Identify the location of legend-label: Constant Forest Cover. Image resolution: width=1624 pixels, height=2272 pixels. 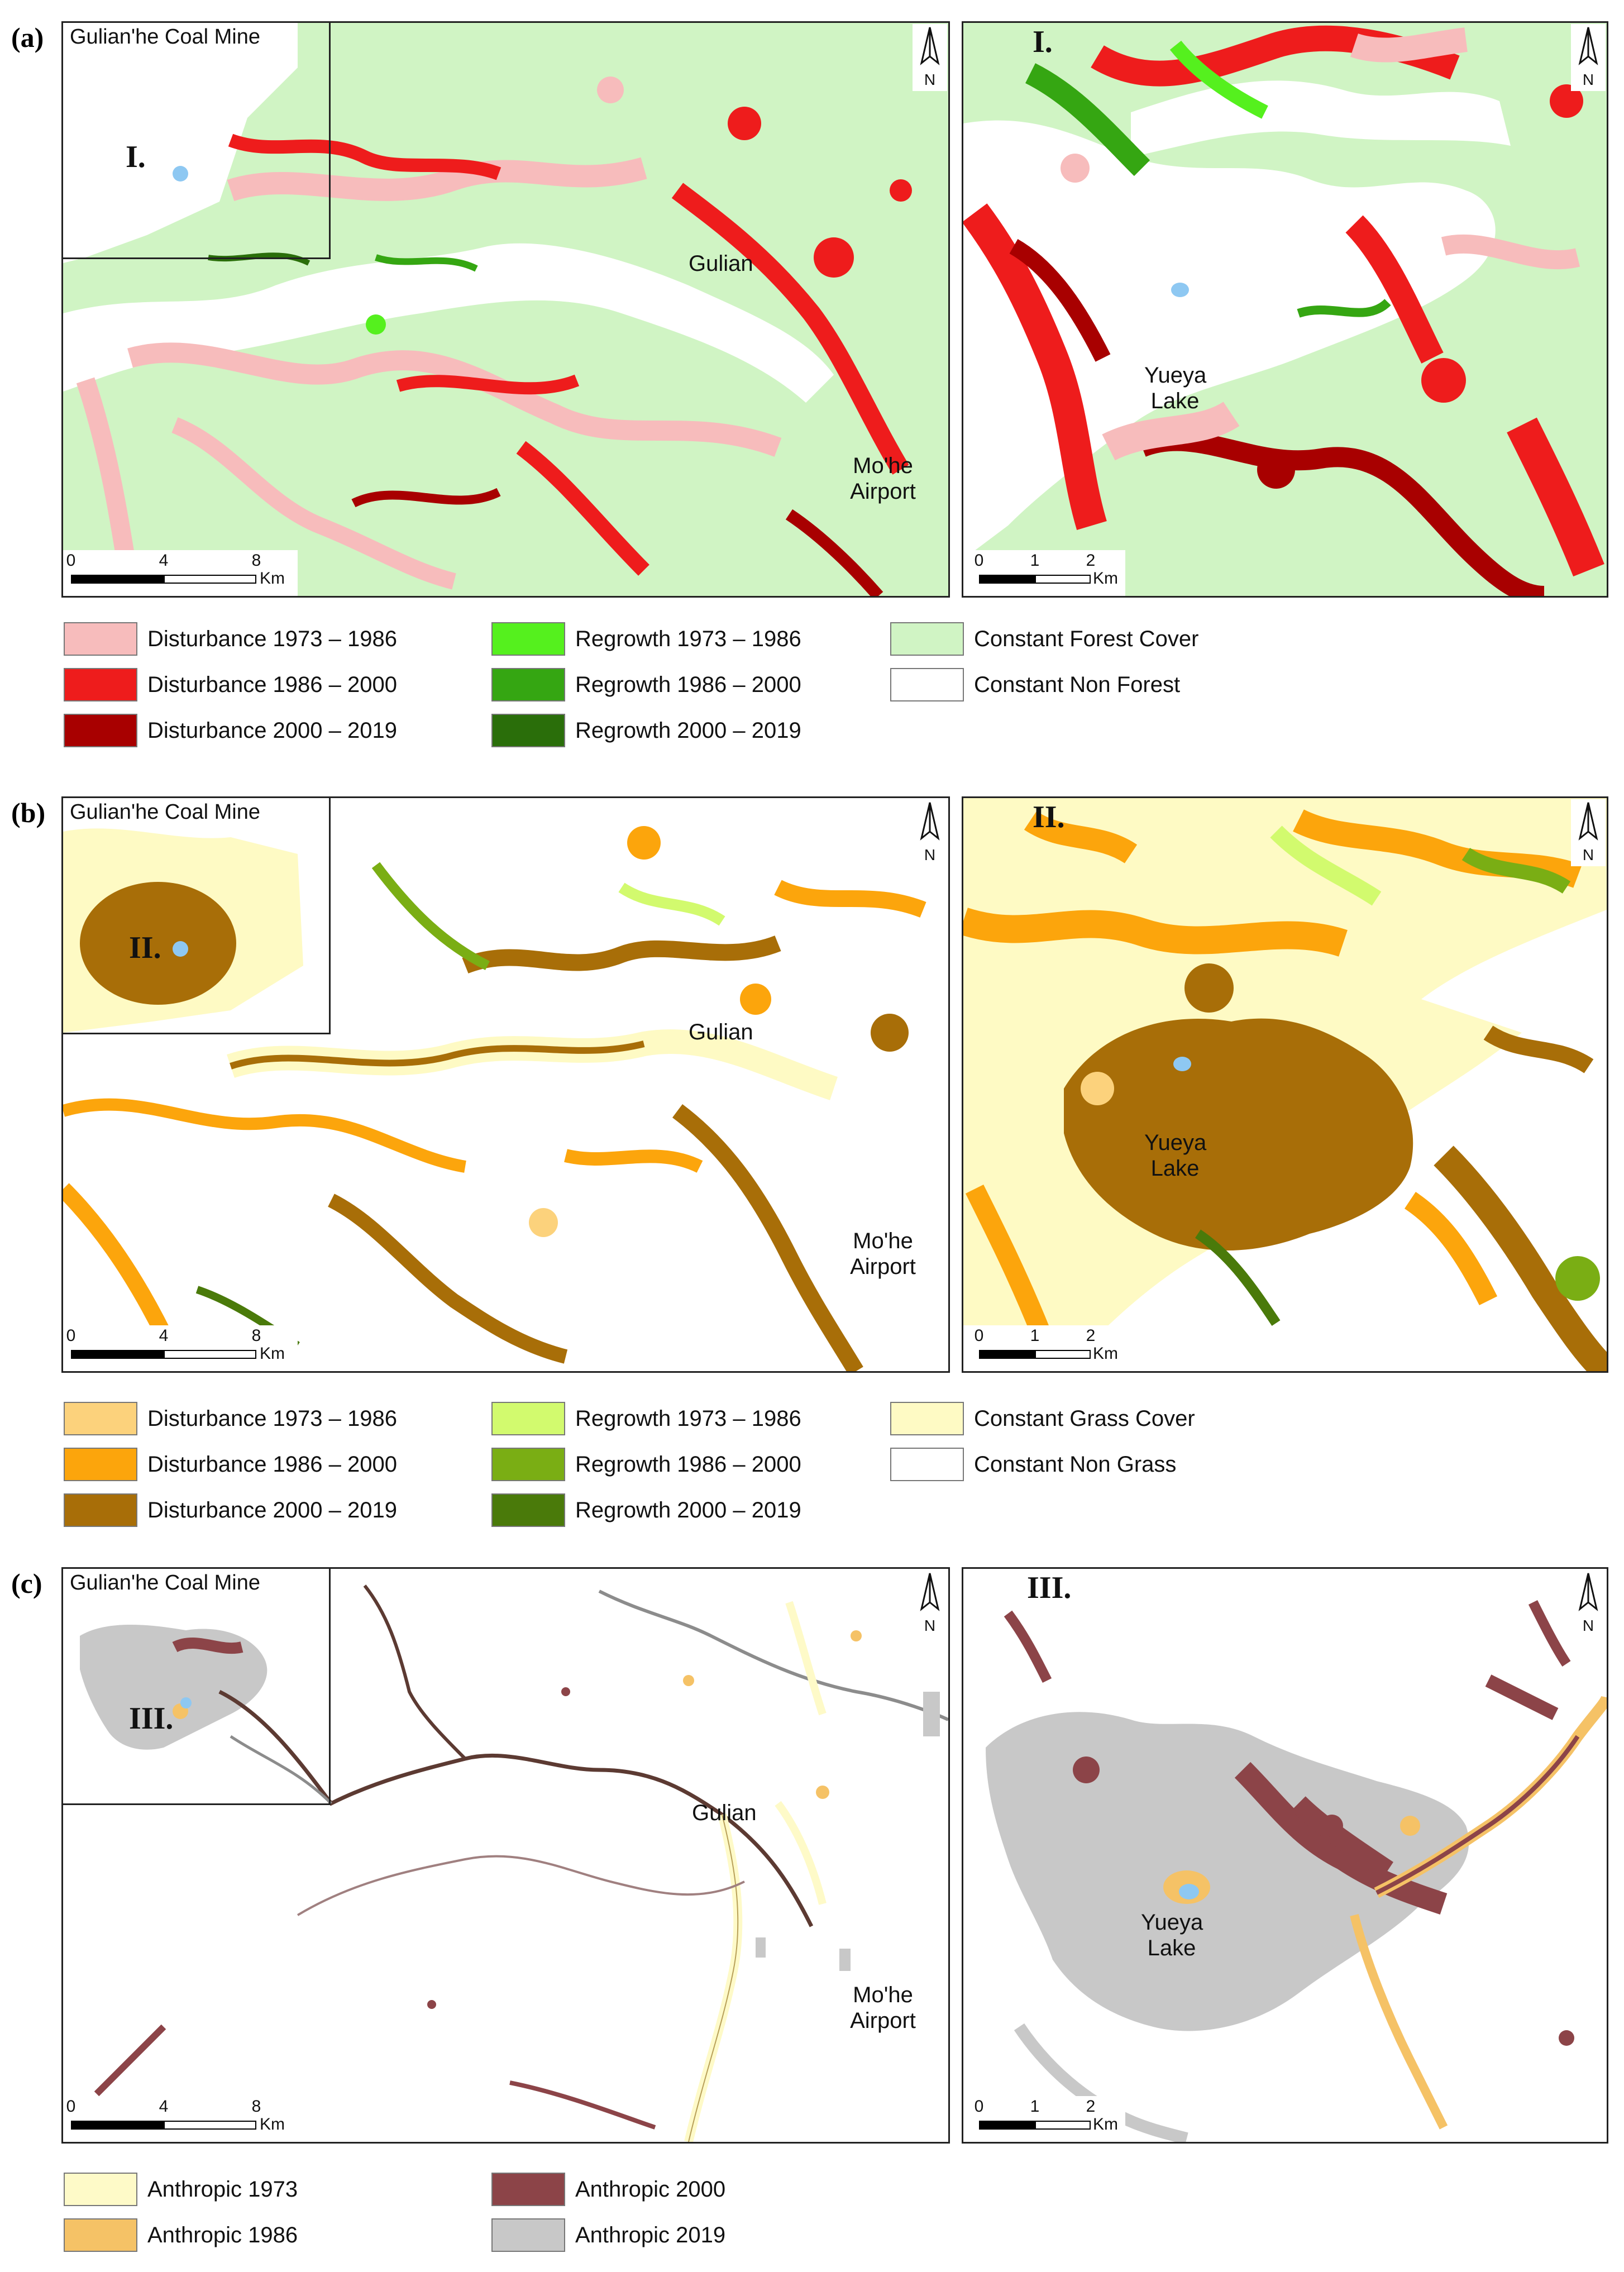
(1086, 639).